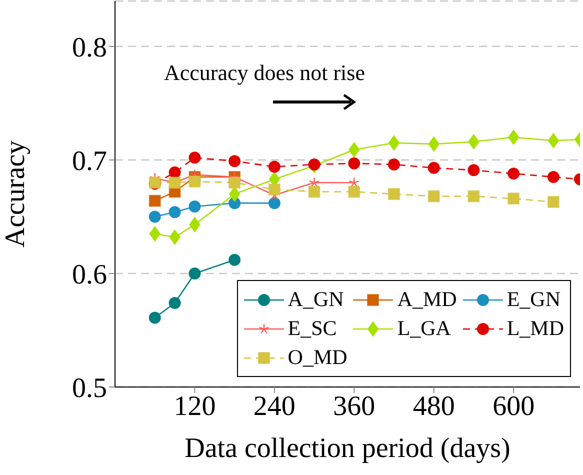  I want to click on y-tick-label: 0.5, so click(89, 388).